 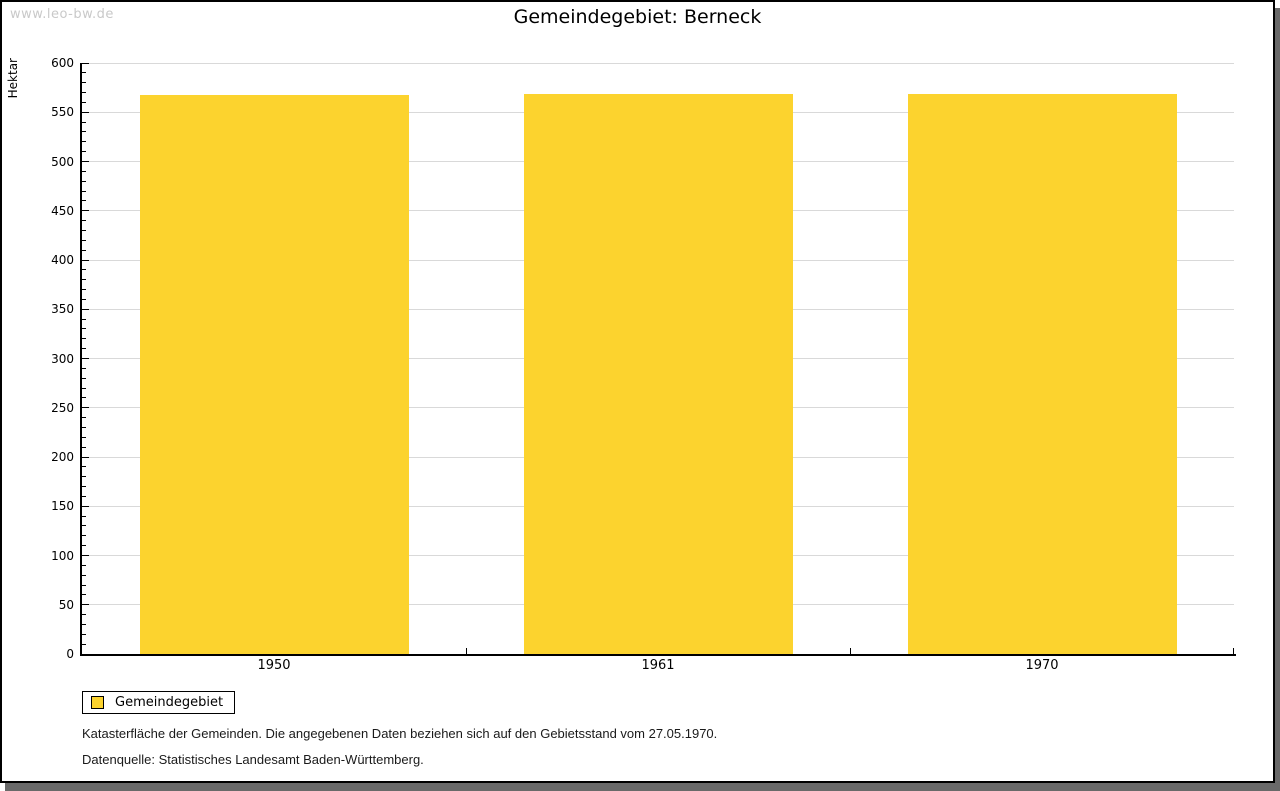 I want to click on y-tick-label-100: 100, so click(x=62, y=555).